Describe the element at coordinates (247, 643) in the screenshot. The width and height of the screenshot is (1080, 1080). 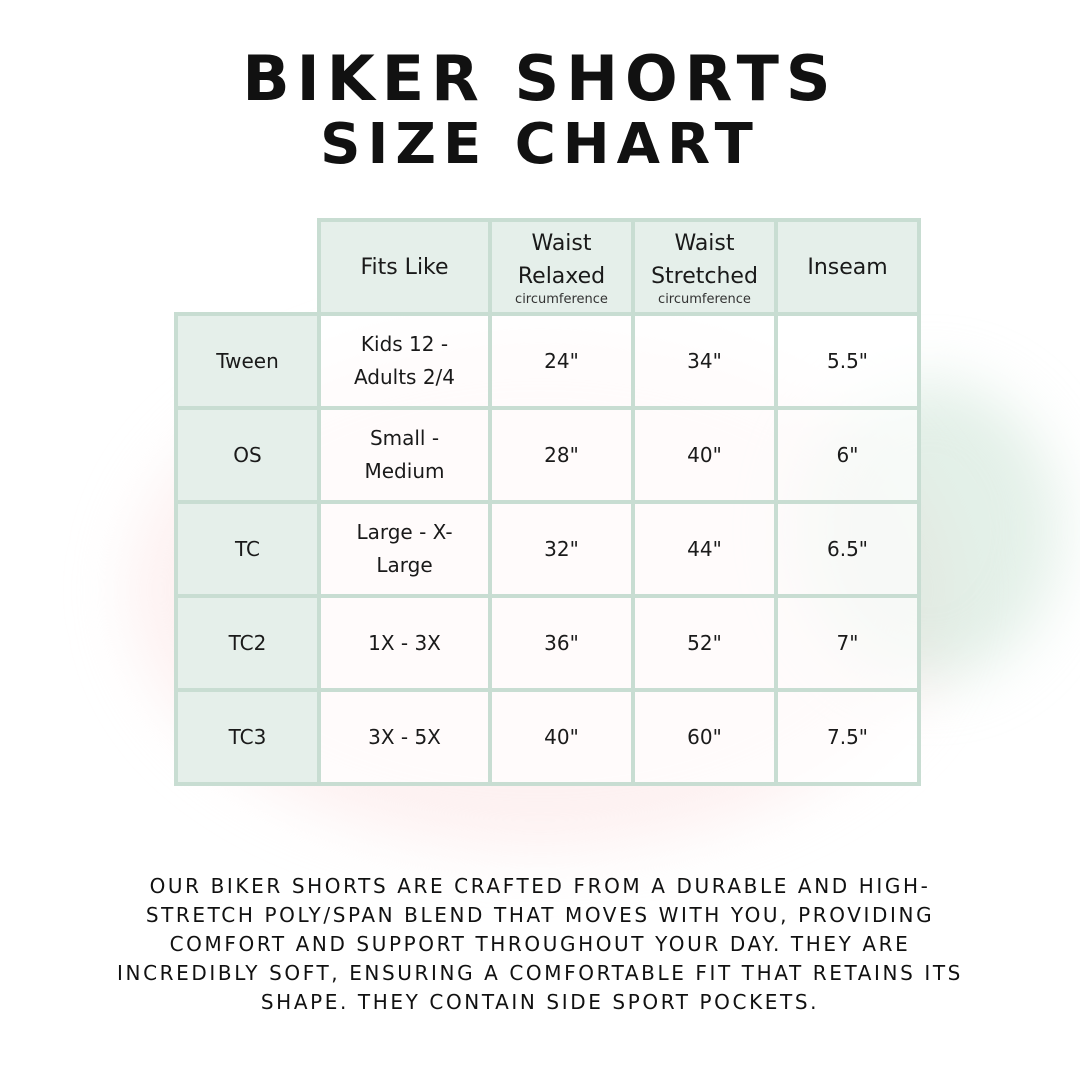
I see `size-cell: TC2` at that location.